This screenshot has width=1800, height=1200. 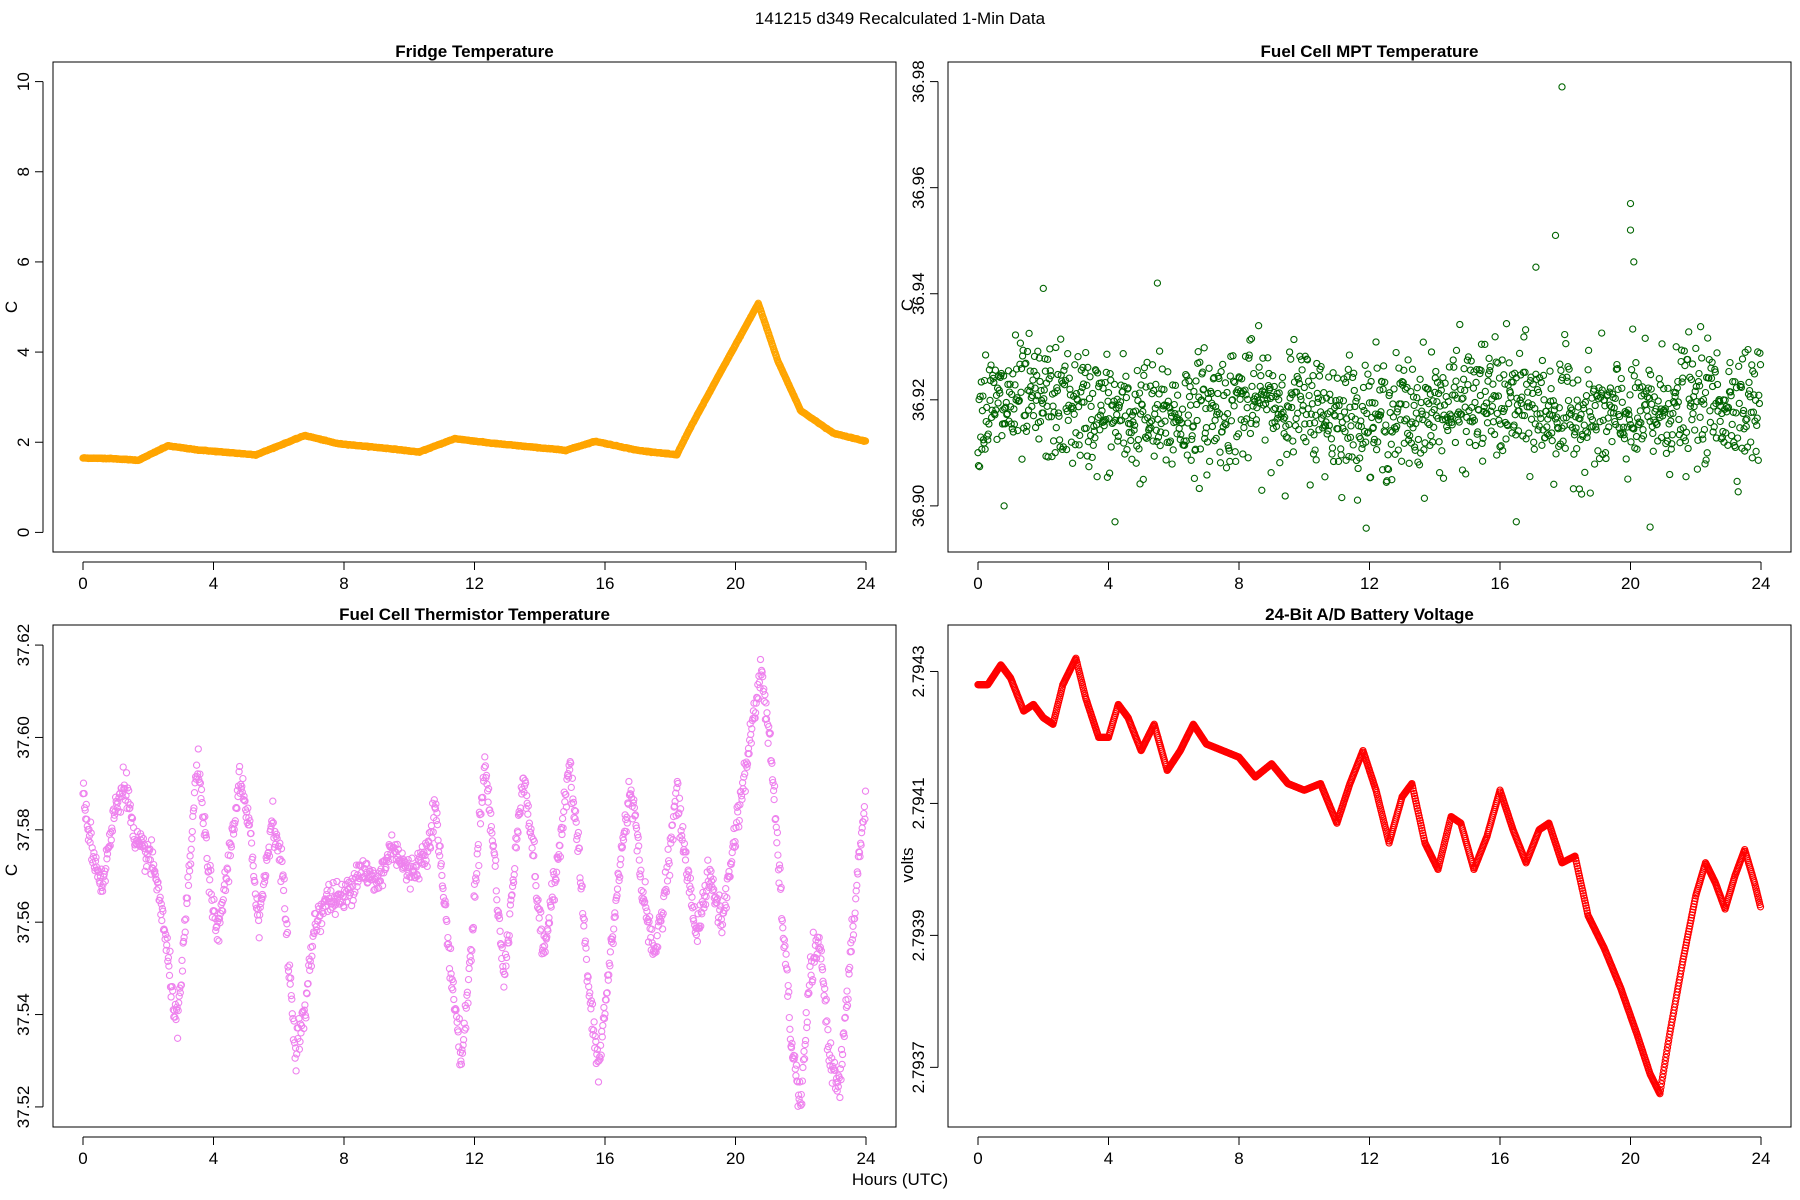 What do you see at coordinates (1369, 583) in the screenshot?
I see `x-tick-label: 12` at bounding box center [1369, 583].